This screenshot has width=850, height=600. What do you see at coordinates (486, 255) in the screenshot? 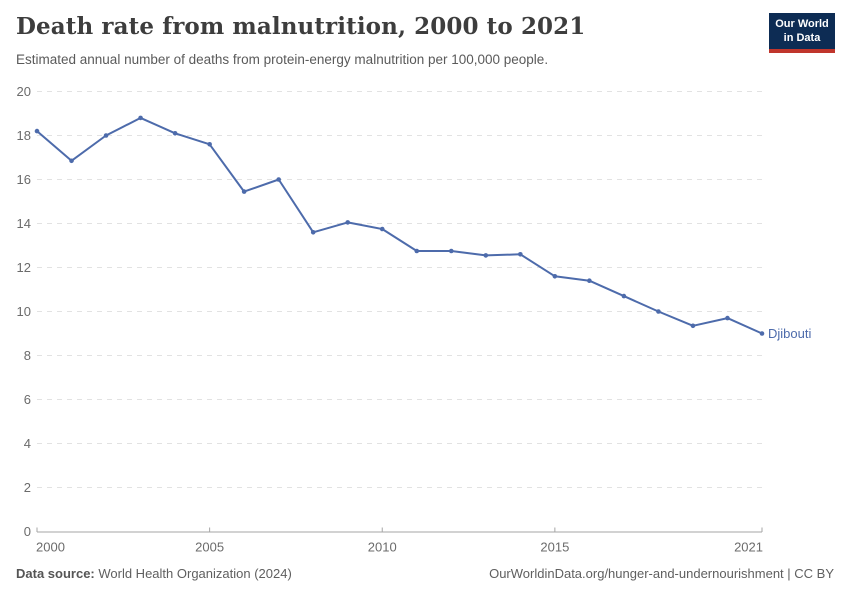
I see `data-point-djibouti-2013` at bounding box center [486, 255].